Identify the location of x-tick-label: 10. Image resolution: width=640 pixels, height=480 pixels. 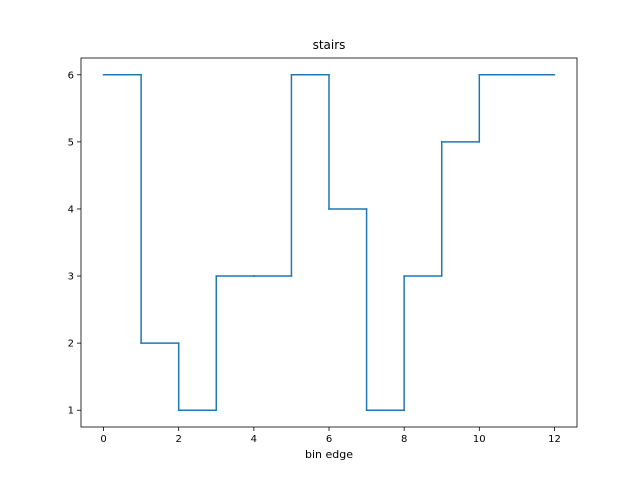
(479, 439).